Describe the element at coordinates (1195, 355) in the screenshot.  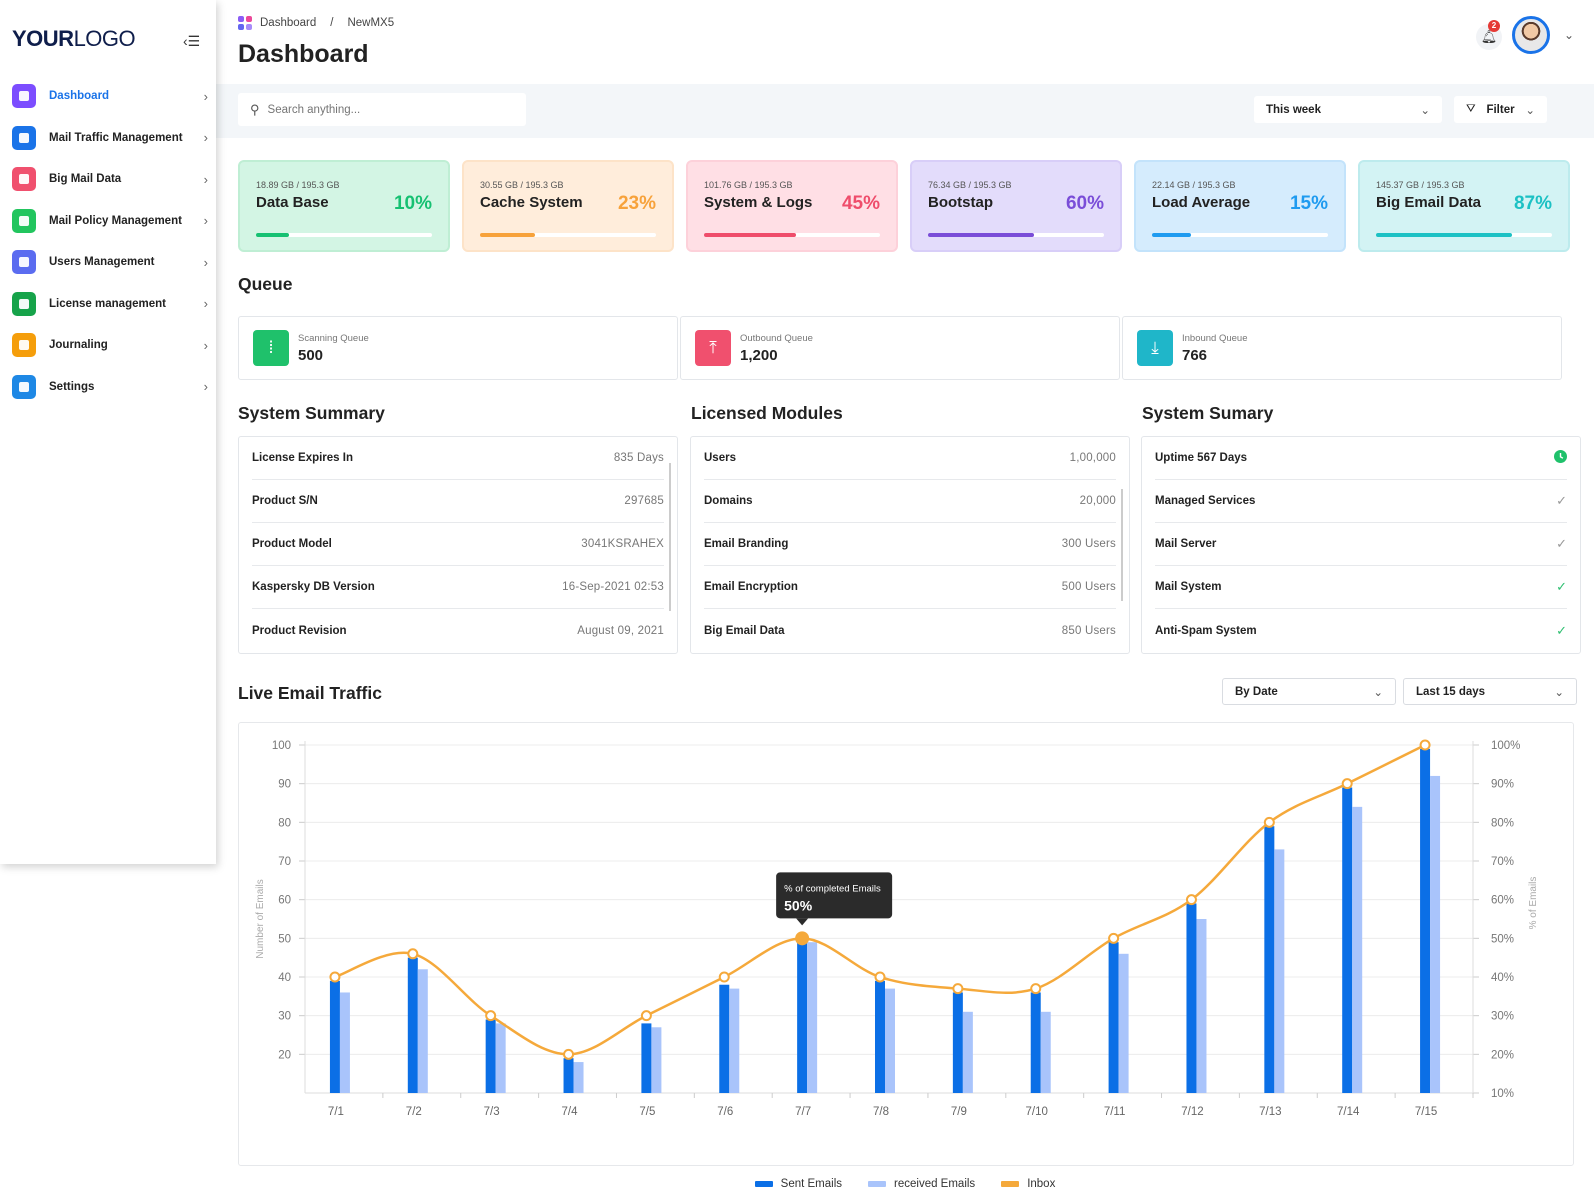
I see `queue-value: 766` at that location.